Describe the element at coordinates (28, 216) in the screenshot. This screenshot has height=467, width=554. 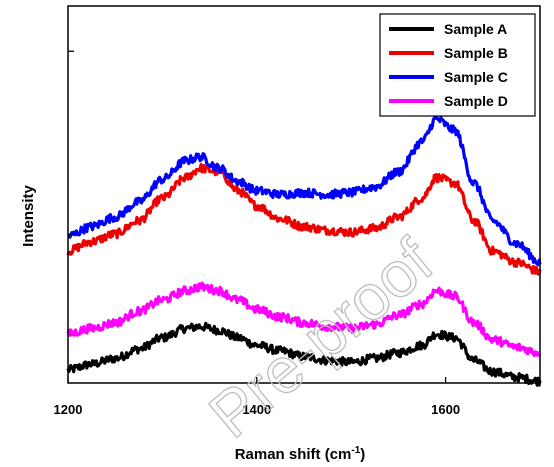
I see `y-axis-title: Intensity` at that location.